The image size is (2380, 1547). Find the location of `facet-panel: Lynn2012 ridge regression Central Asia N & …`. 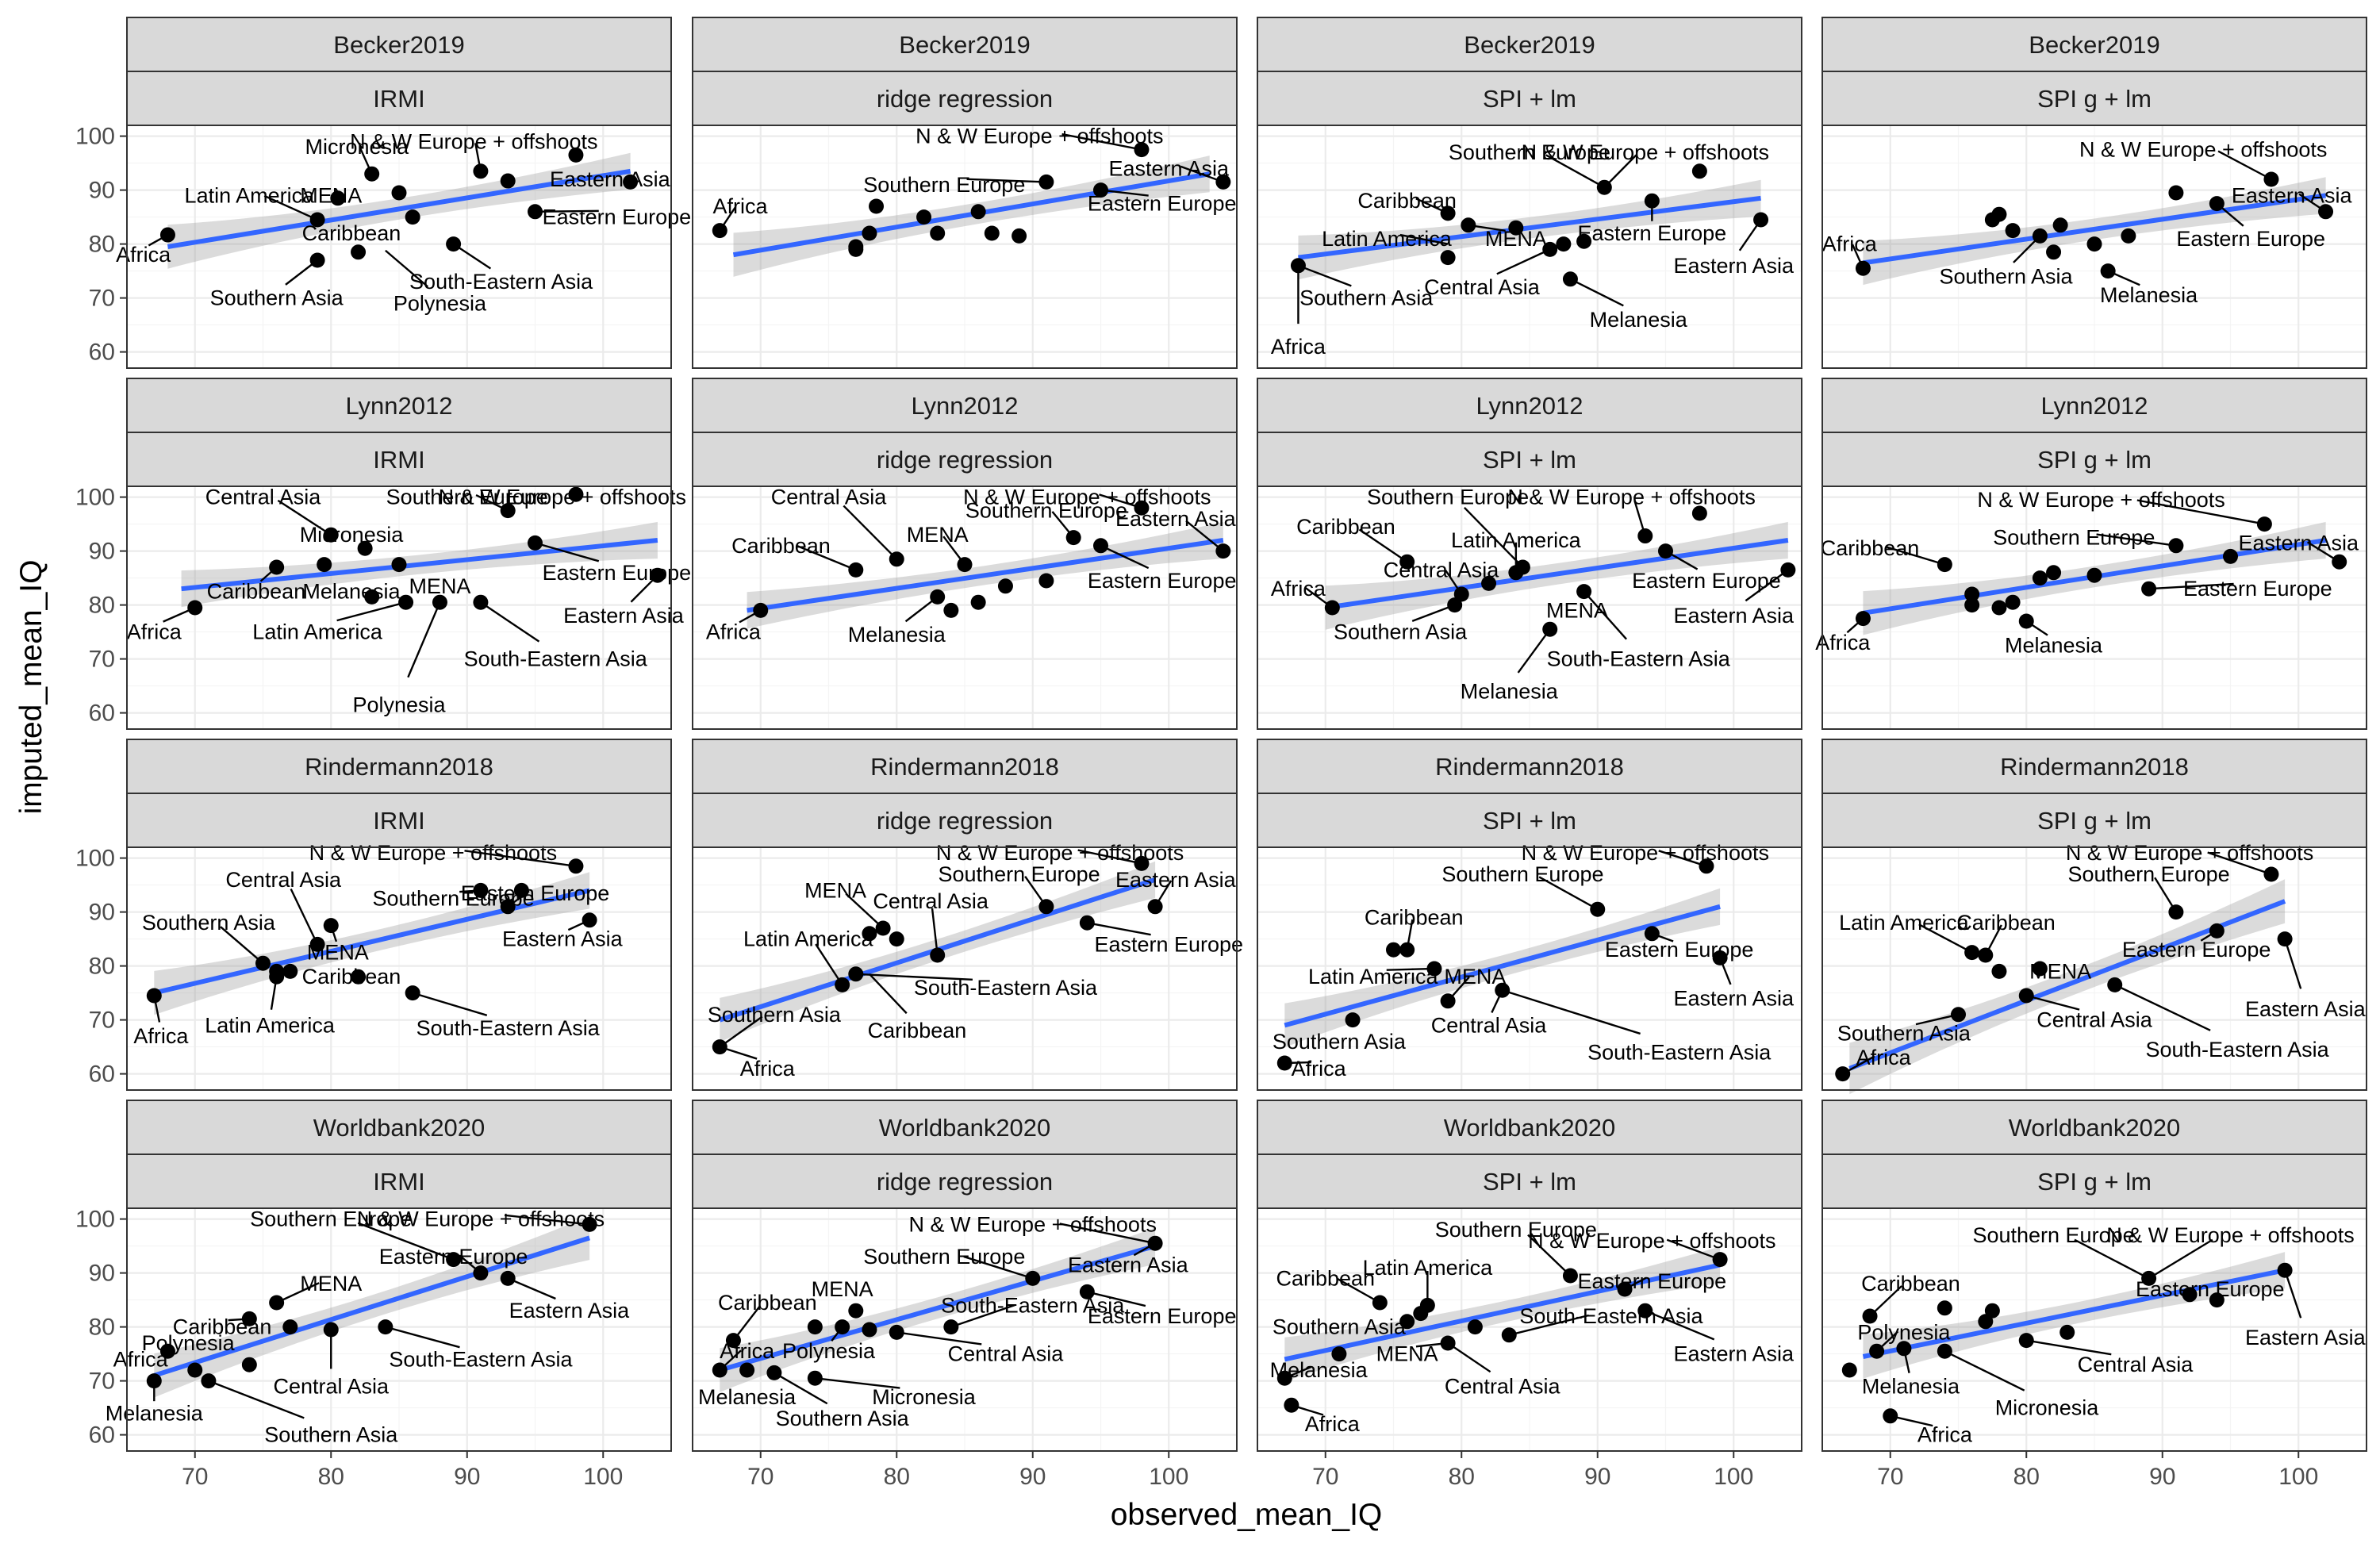

facet-panel: Lynn2012 ridge regression Central Asia N & … is located at coordinates (965, 554).